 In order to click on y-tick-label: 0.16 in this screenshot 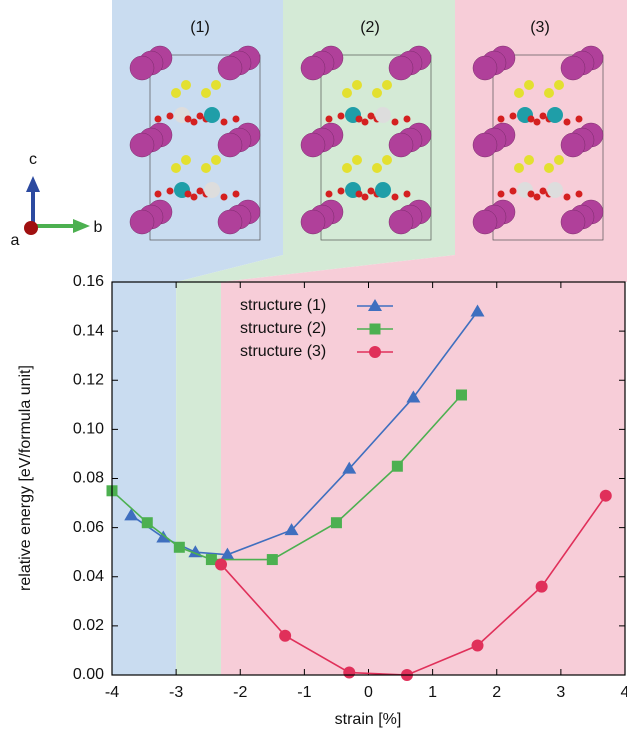, I will do `click(88, 281)`.